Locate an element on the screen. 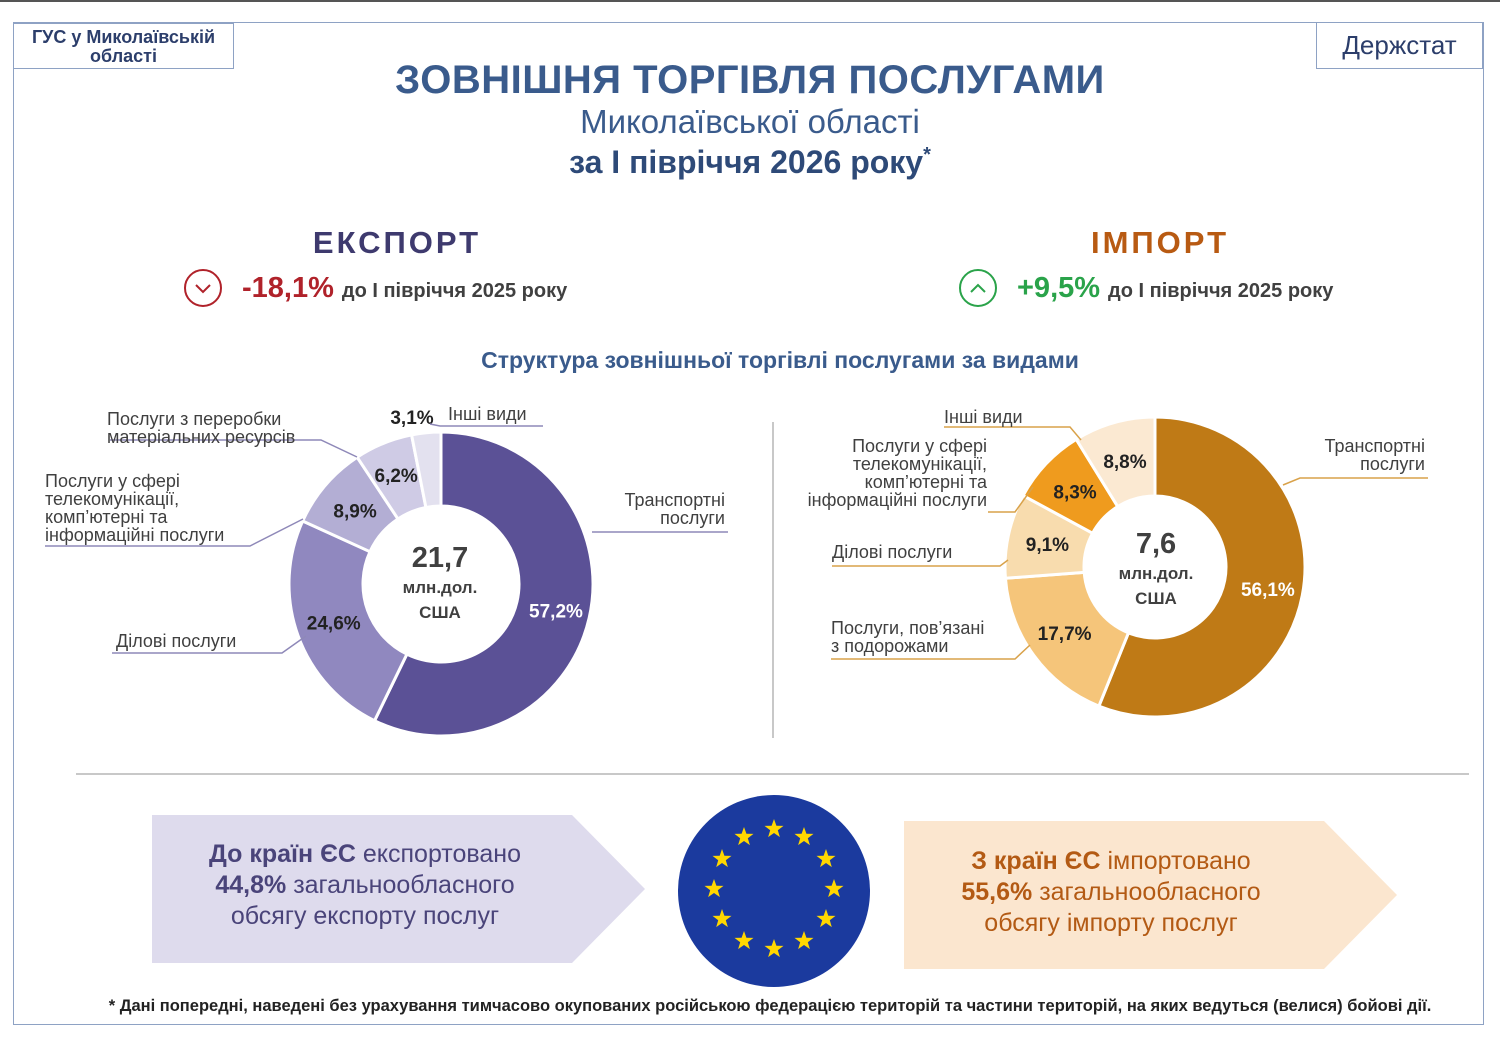 This screenshot has height=1040, width=1500. import-value-label-0: 56,1% is located at coordinates (1268, 590).